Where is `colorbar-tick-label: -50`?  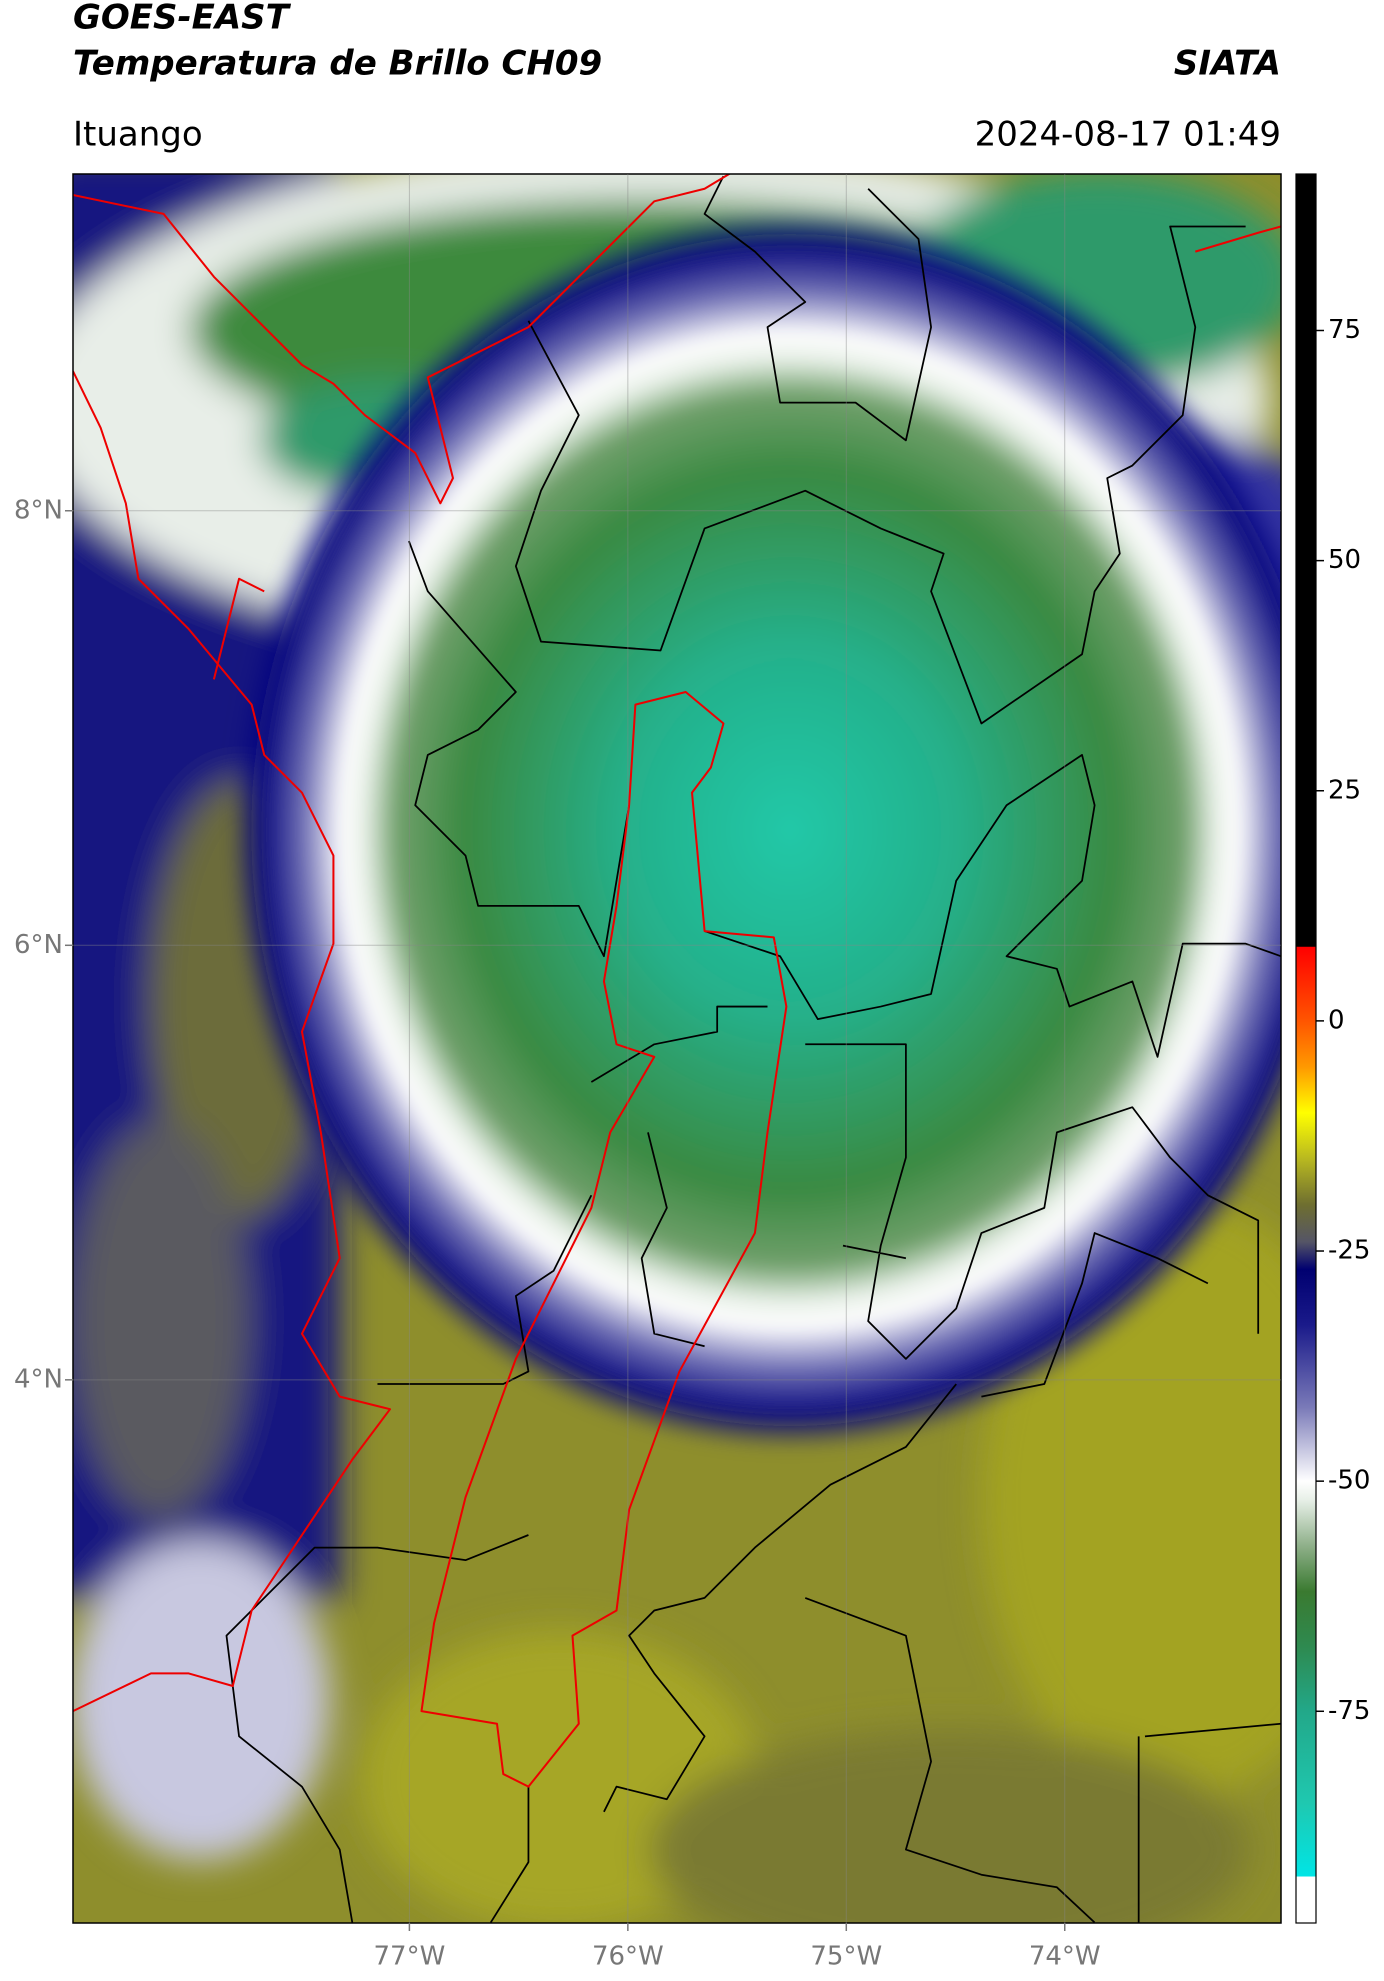 colorbar-tick-label: -50 is located at coordinates (1349, 1481).